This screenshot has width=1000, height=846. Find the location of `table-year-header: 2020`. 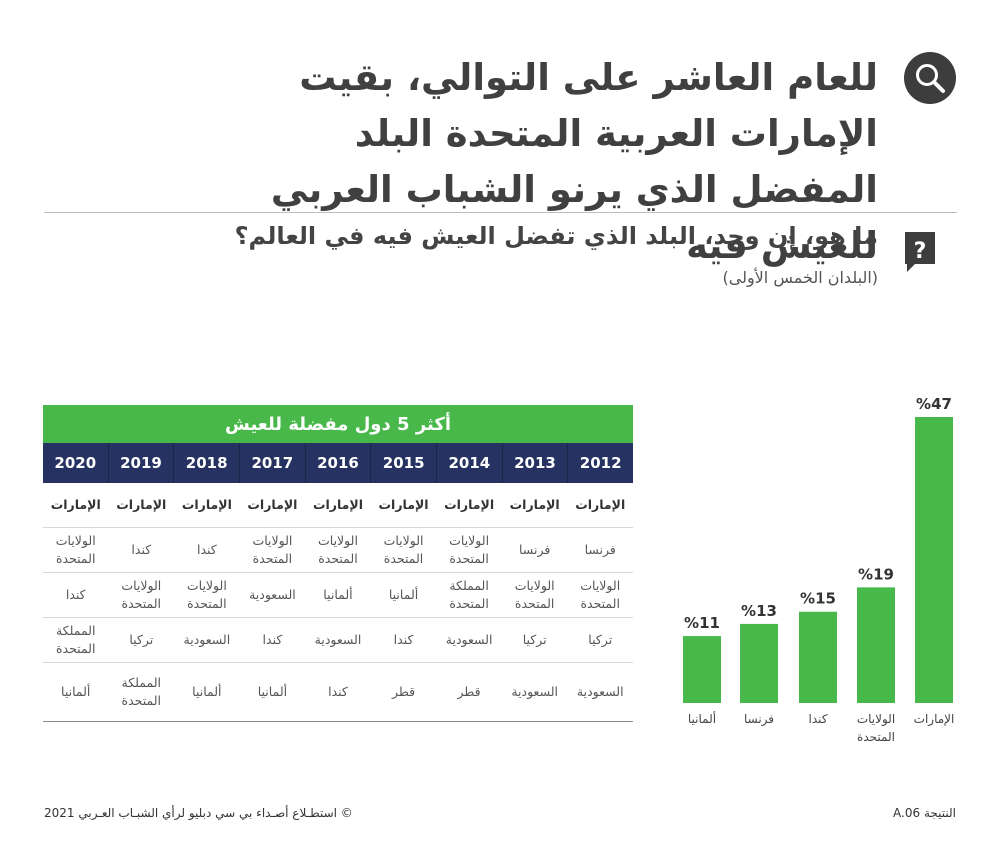

table-year-header: 2020 is located at coordinates (75, 463).